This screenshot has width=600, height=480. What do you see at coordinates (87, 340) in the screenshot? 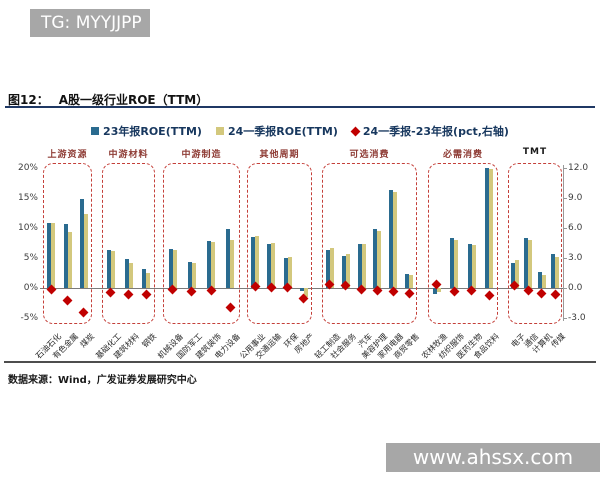
I see `industry-label: 煤炭` at bounding box center [87, 340].